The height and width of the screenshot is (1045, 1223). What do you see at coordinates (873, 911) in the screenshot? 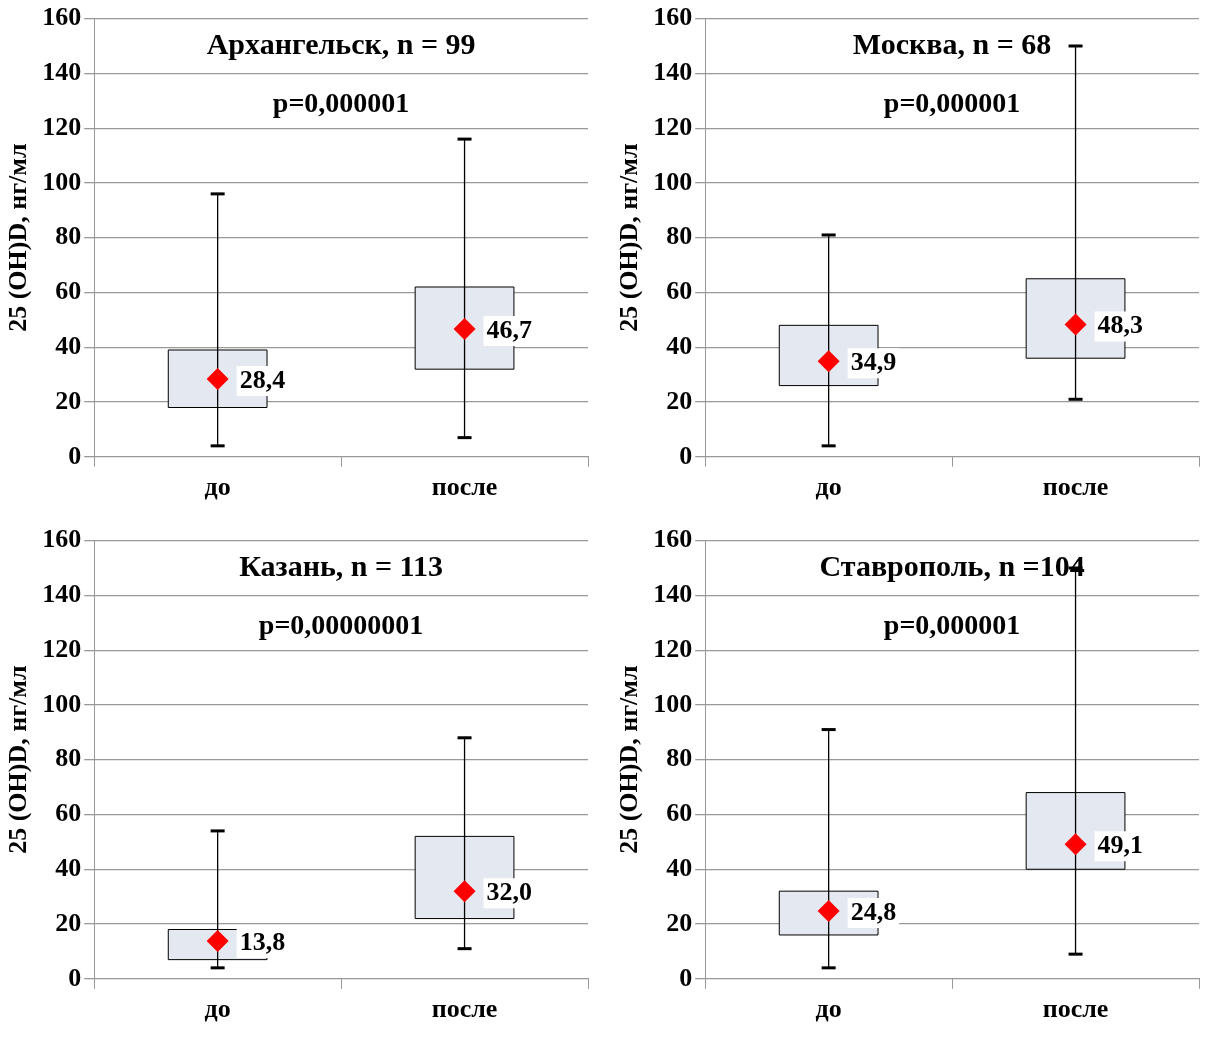
I see `text: 24,8` at bounding box center [873, 911].